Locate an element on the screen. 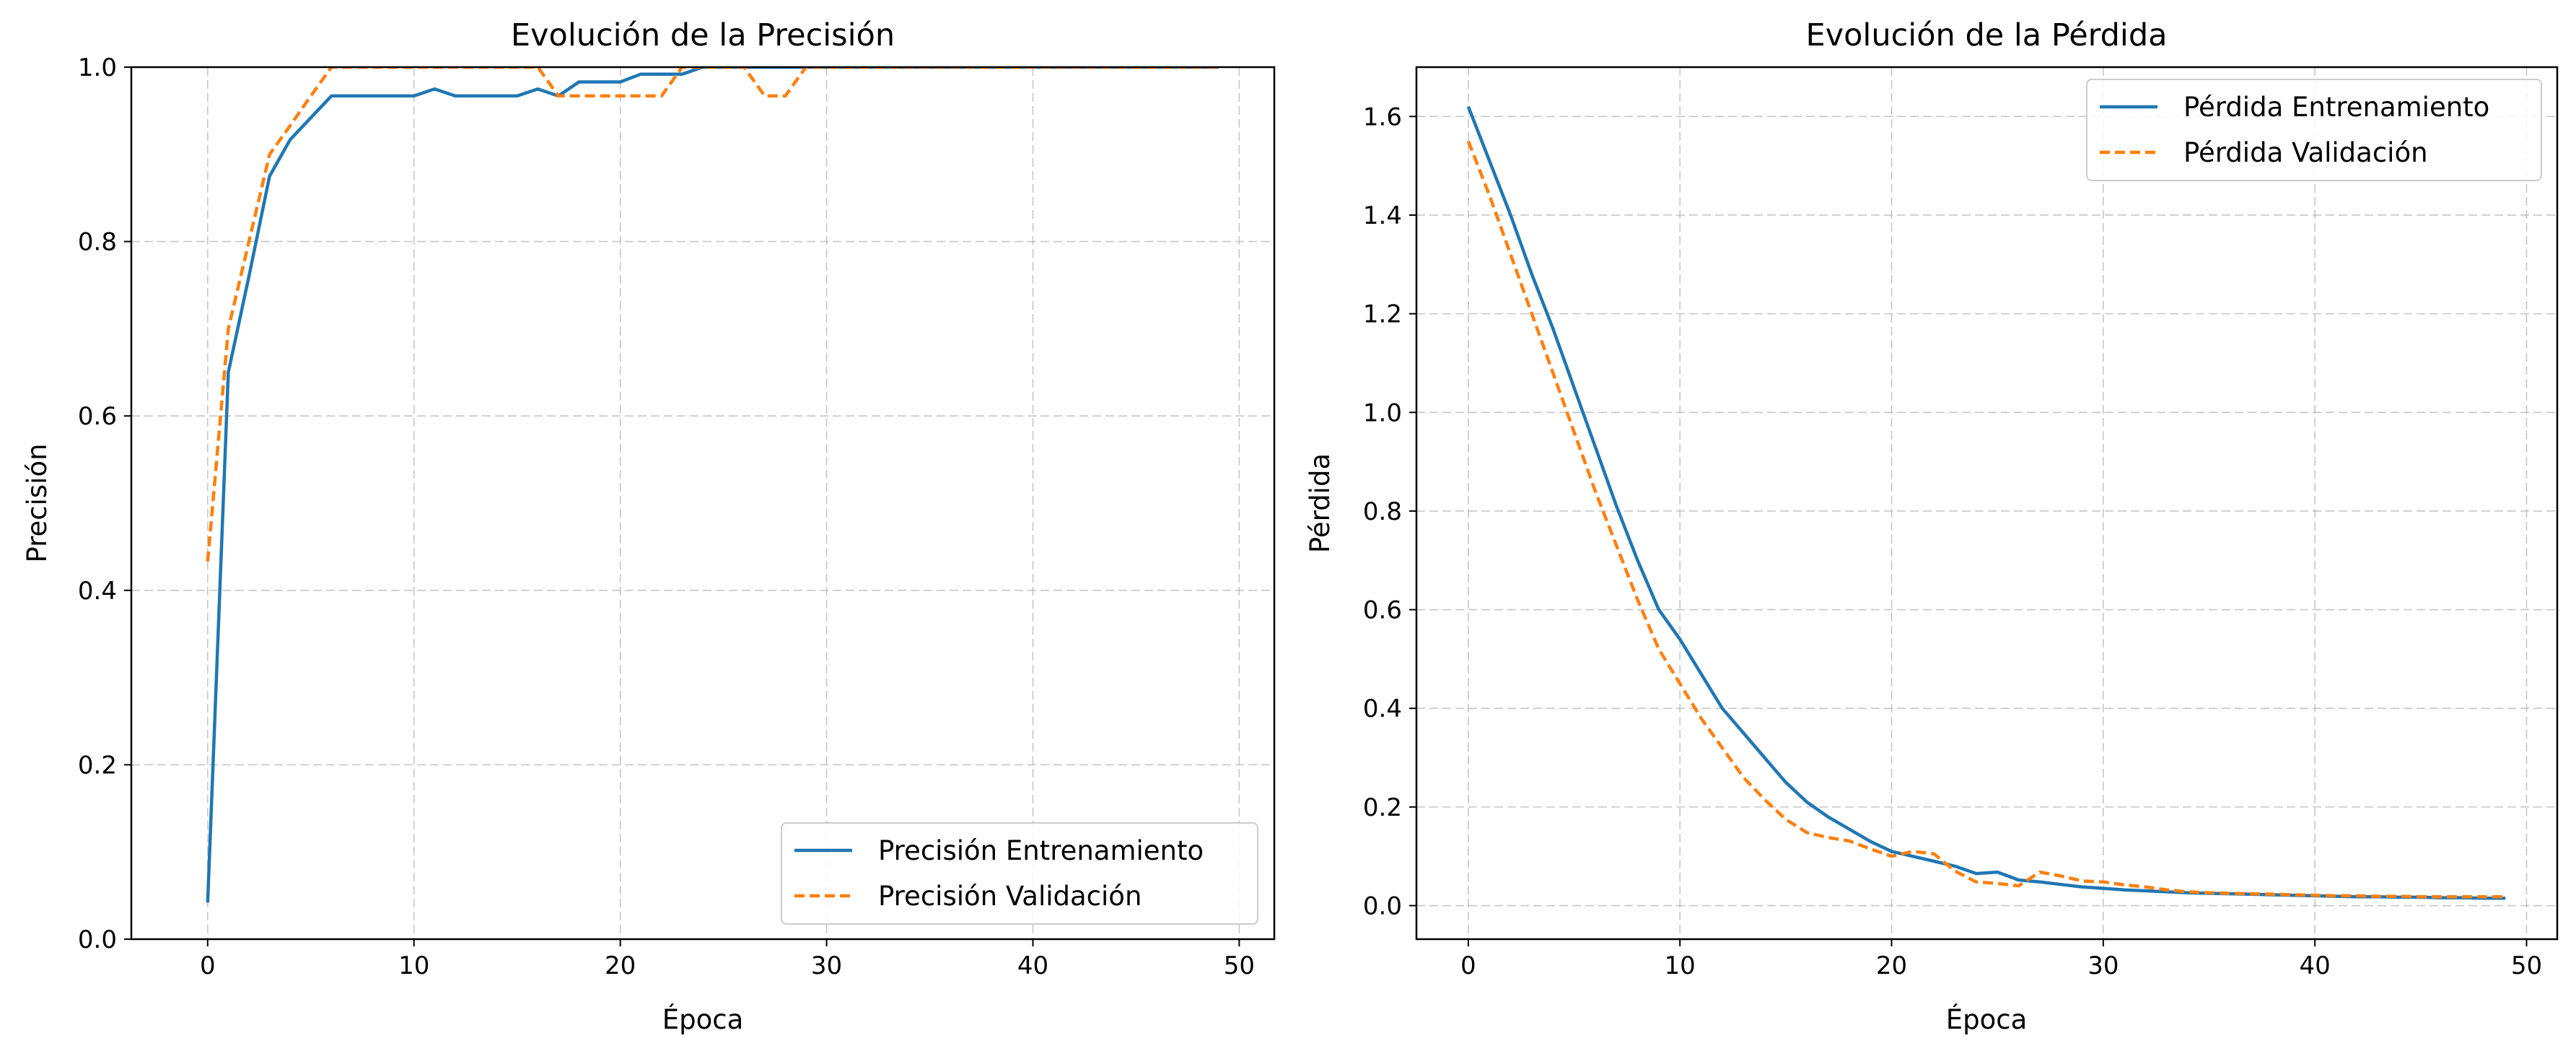  loss-legend-label-0: Pérdida Entrenamiento is located at coordinates (2336, 107).